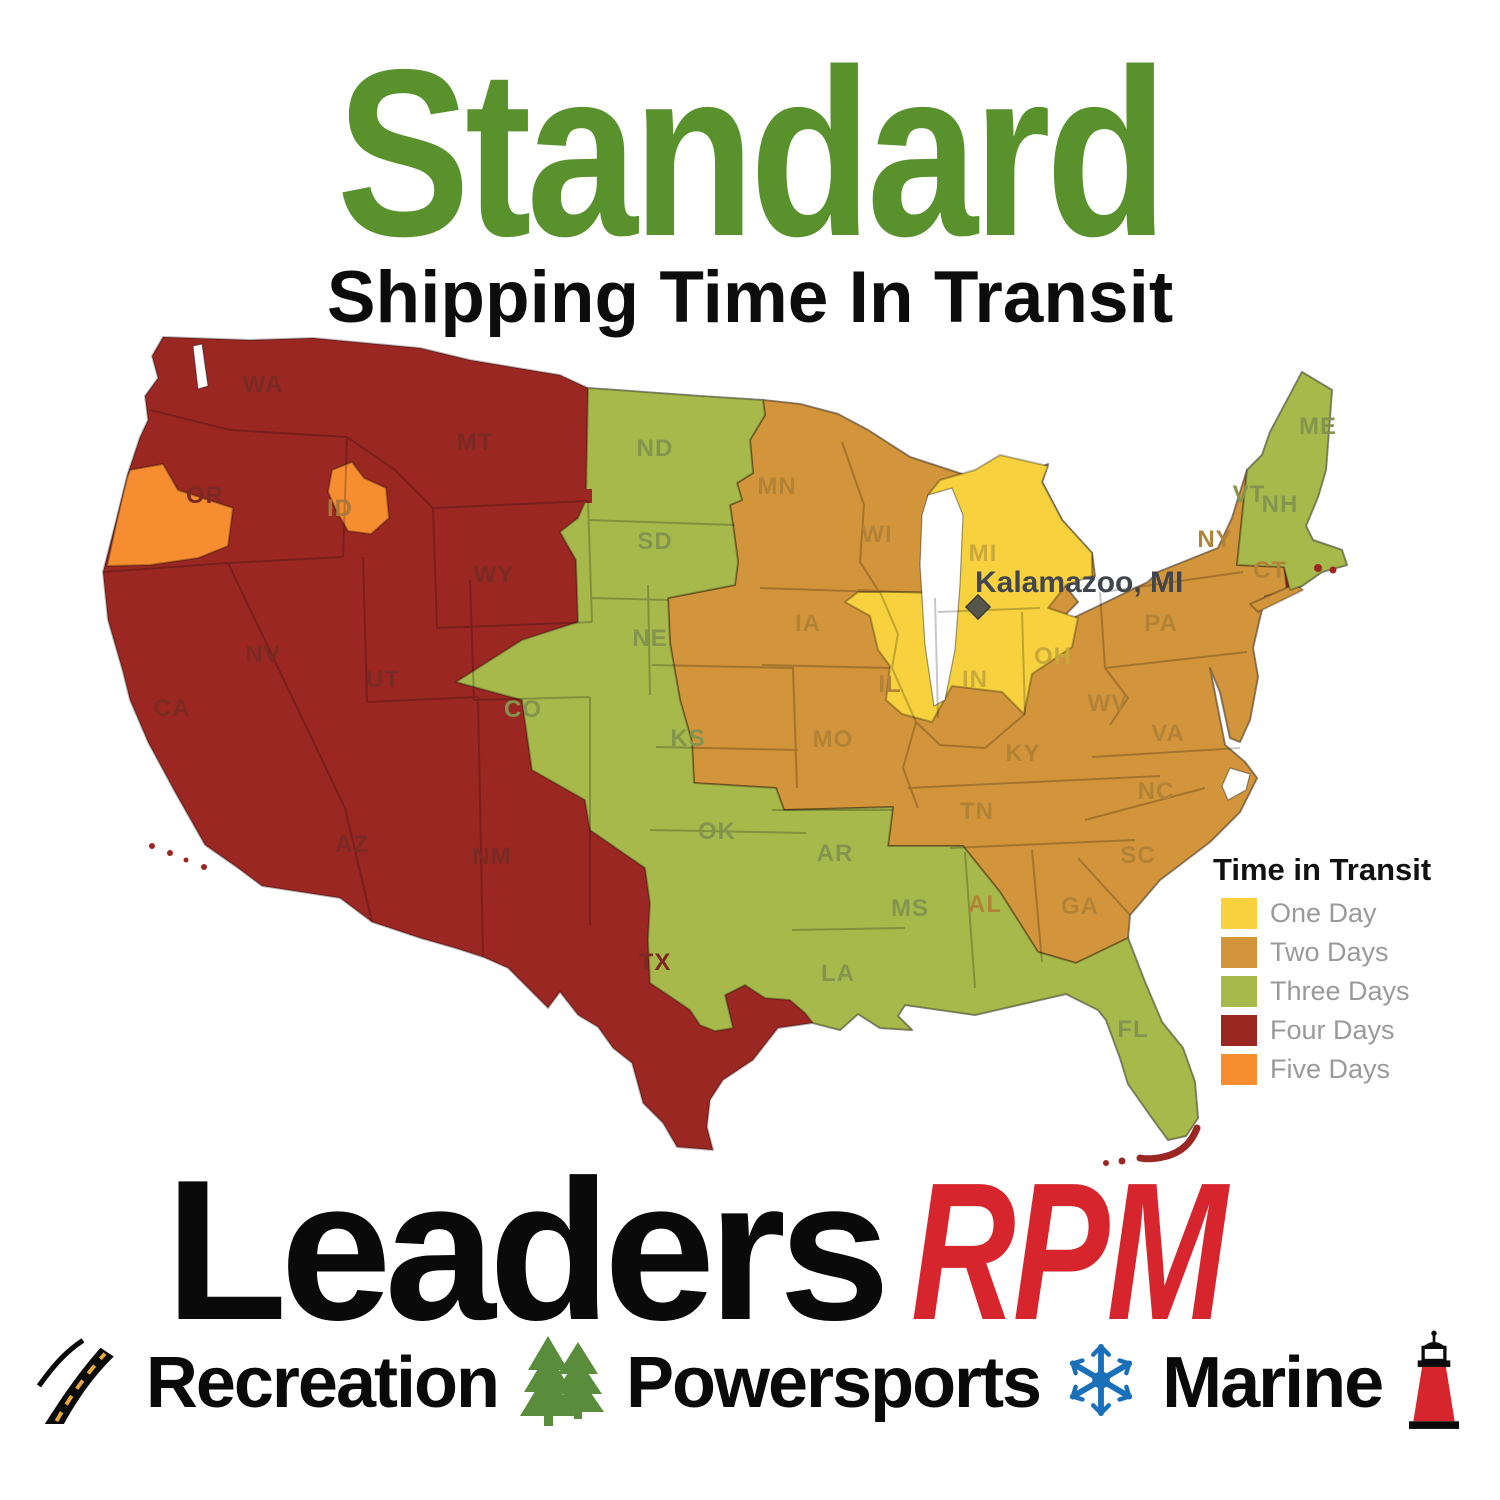  I want to click on state-label-al: AL, so click(985, 904).